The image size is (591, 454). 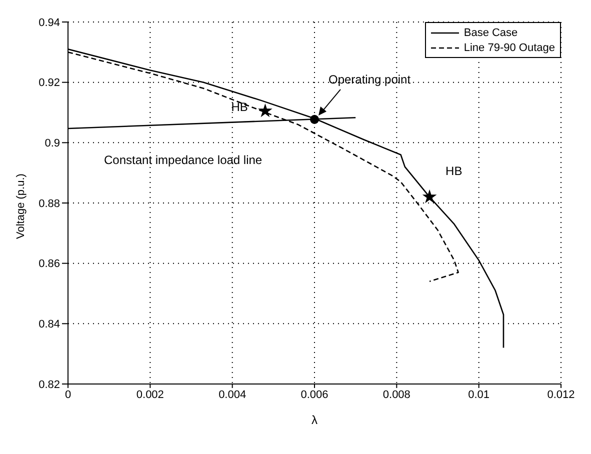 I want to click on y-tick-label: 0.84, so click(x=49, y=324).